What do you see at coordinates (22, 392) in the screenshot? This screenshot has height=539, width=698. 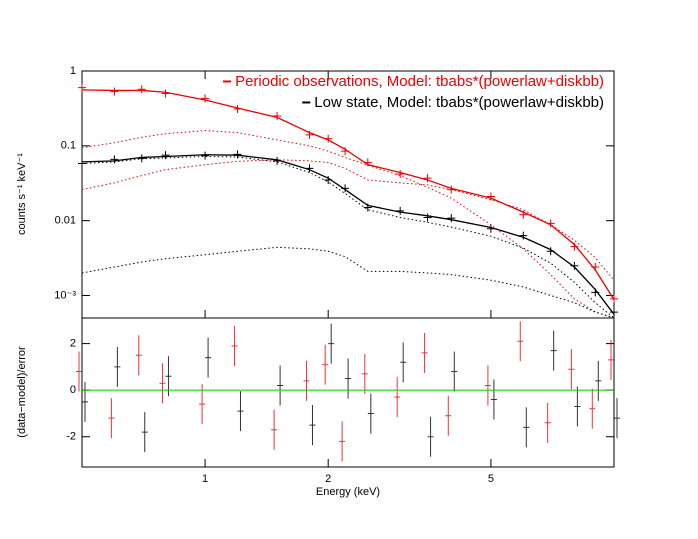 I see `residual-axis-label: (data−model)/error` at bounding box center [22, 392].